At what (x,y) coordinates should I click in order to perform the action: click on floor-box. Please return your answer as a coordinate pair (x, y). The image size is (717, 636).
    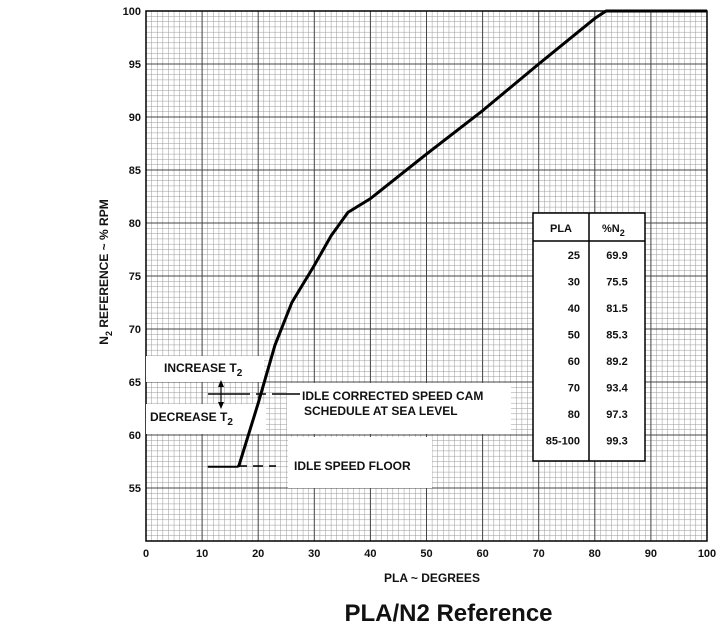
    Looking at the image, I should click on (360, 462).